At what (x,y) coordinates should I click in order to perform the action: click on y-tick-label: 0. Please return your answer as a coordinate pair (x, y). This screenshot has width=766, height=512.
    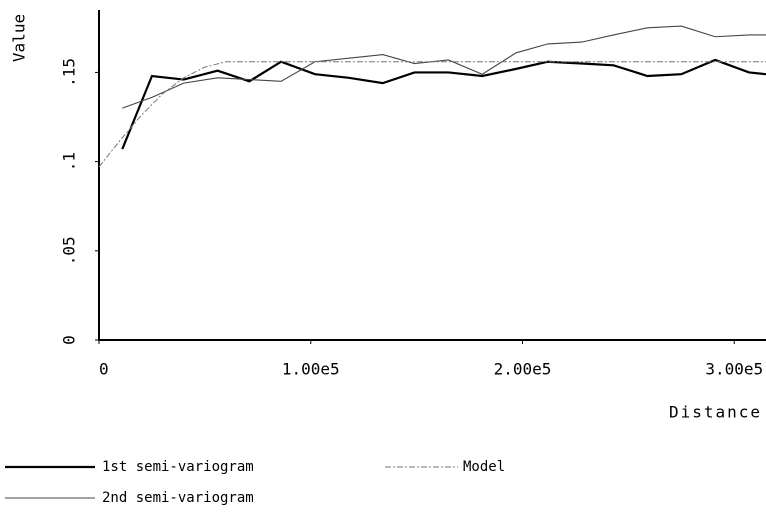
    Looking at the image, I should click on (69, 340).